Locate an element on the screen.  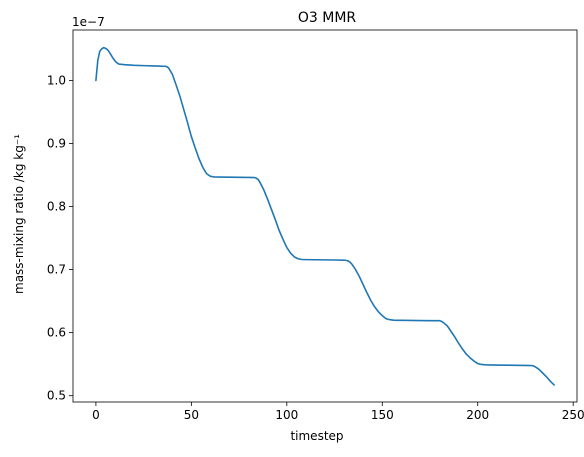
x-tick-label: 150 is located at coordinates (382, 415).